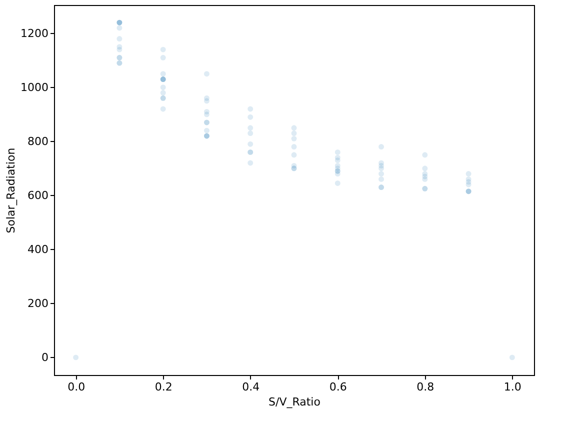  I want to click on x-axis-title: S/V_Ratio, so click(294, 402).